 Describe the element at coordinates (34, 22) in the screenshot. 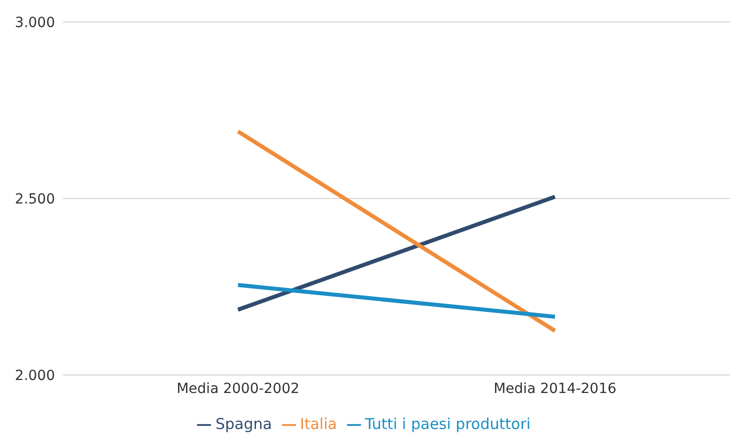

I see `y-tick-label: 3.000` at that location.